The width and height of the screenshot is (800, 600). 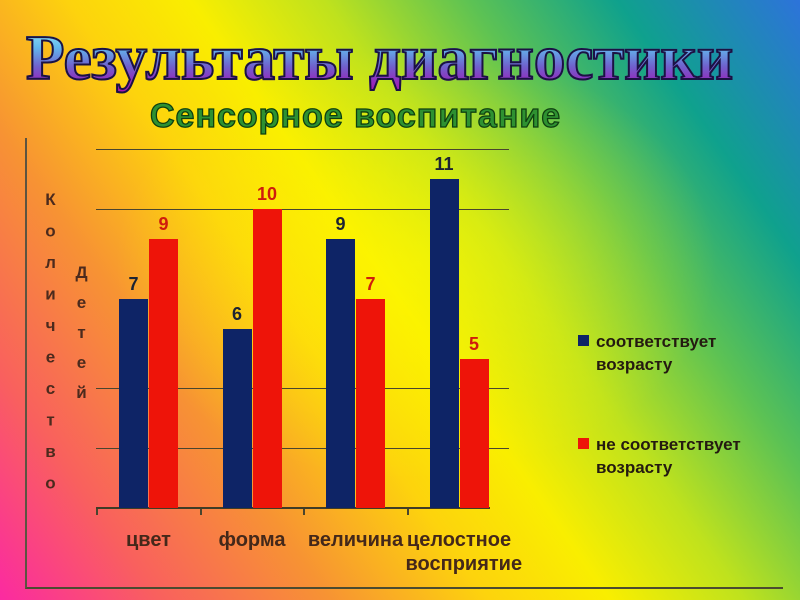 What do you see at coordinates (267, 194) in the screenshot?
I see `bar-value-label: 10` at bounding box center [267, 194].